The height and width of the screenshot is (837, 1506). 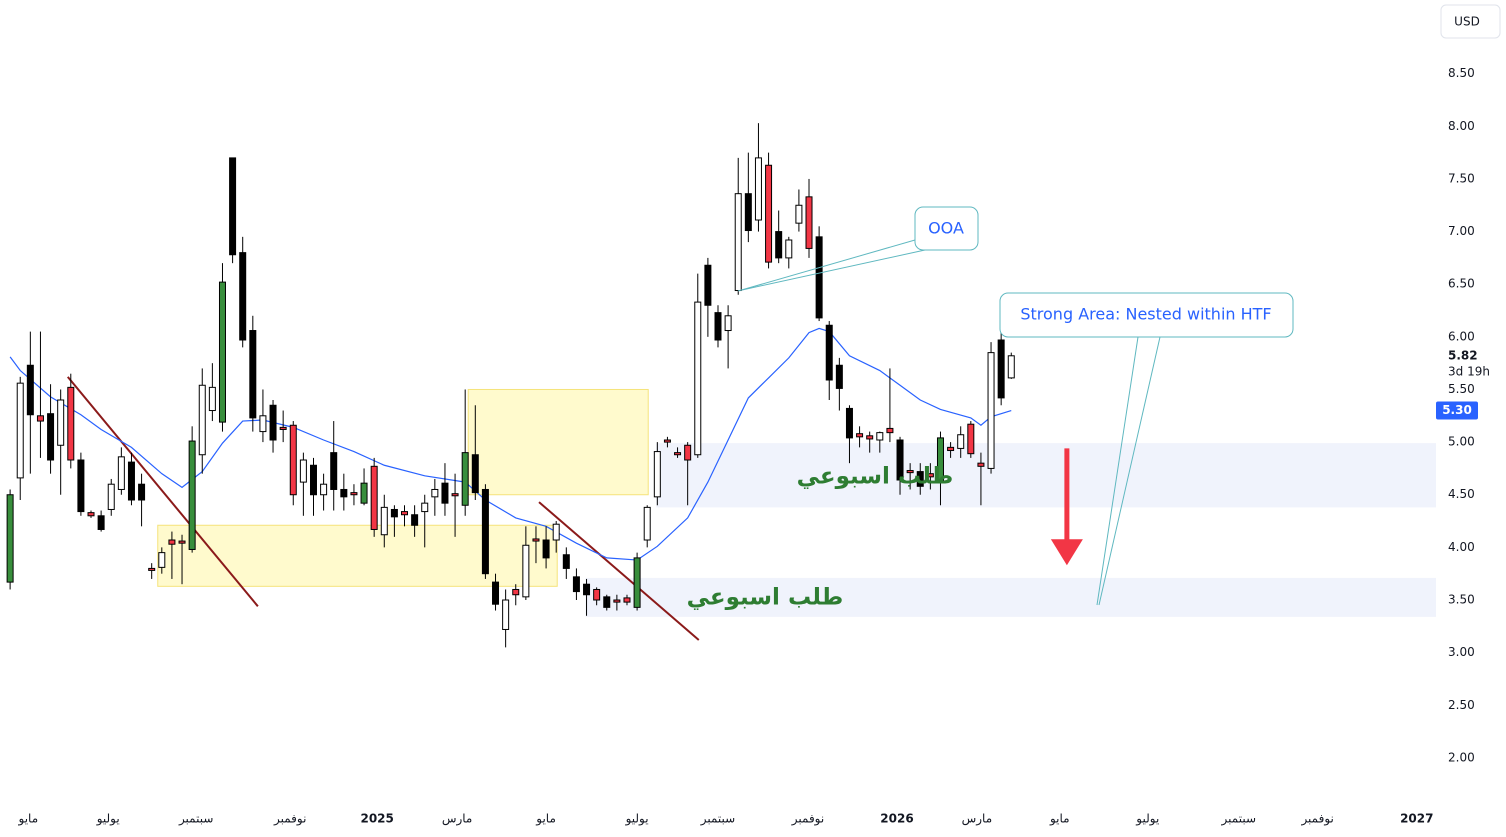 I want to click on x-tick-label: سبتمبر, so click(x=195, y=819).